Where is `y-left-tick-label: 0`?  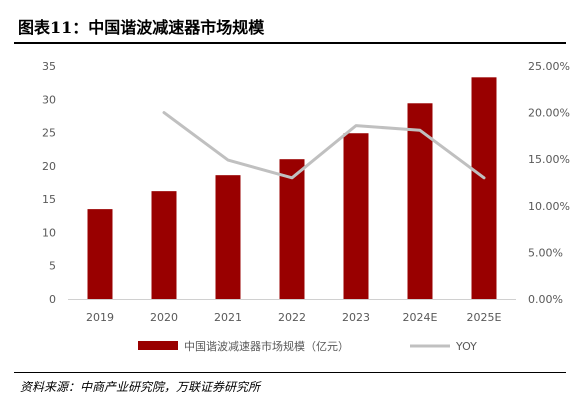 y-left-tick-label: 0 is located at coordinates (52, 299).